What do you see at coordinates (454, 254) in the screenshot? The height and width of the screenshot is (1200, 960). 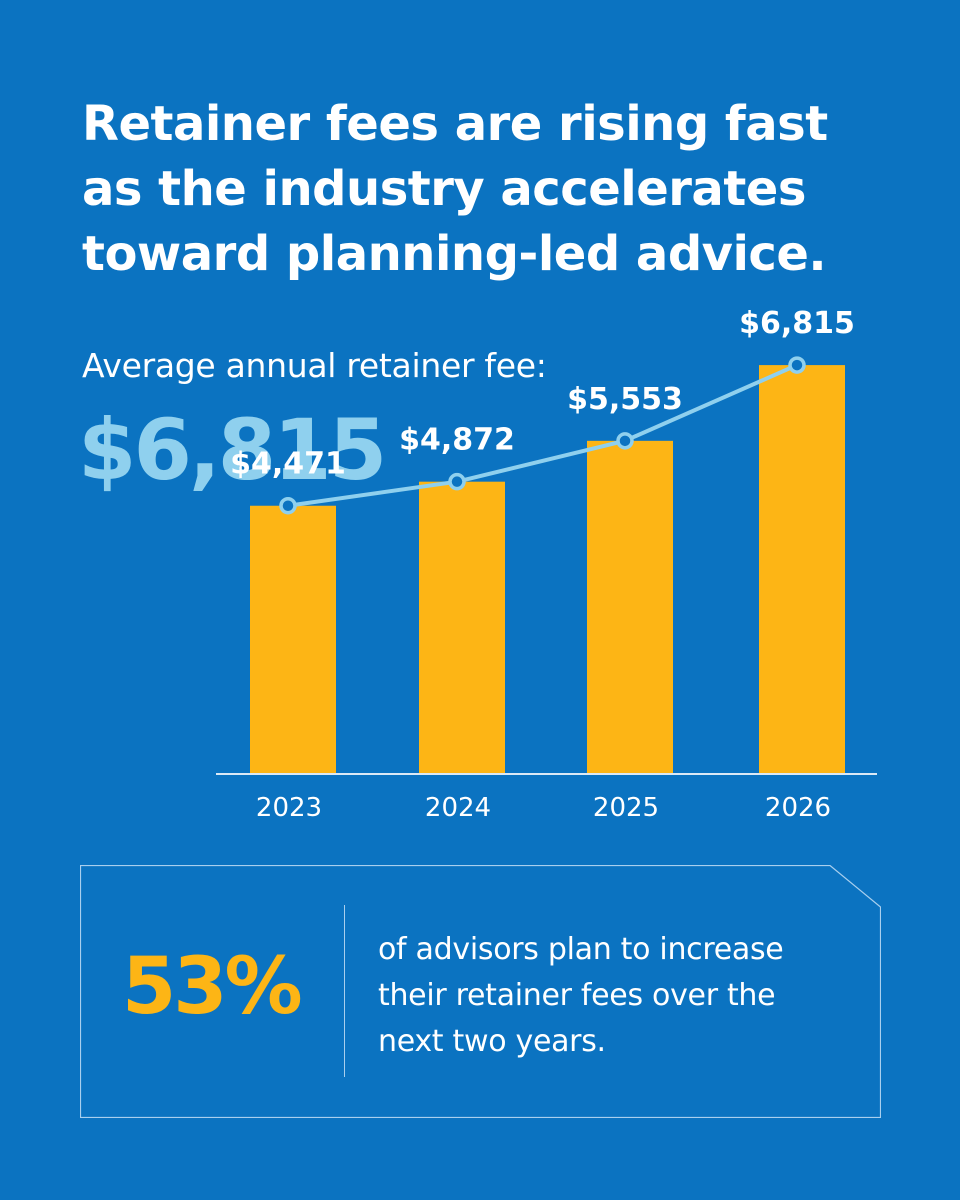 I see `headline-line: toward planning-led advice.` at bounding box center [454, 254].